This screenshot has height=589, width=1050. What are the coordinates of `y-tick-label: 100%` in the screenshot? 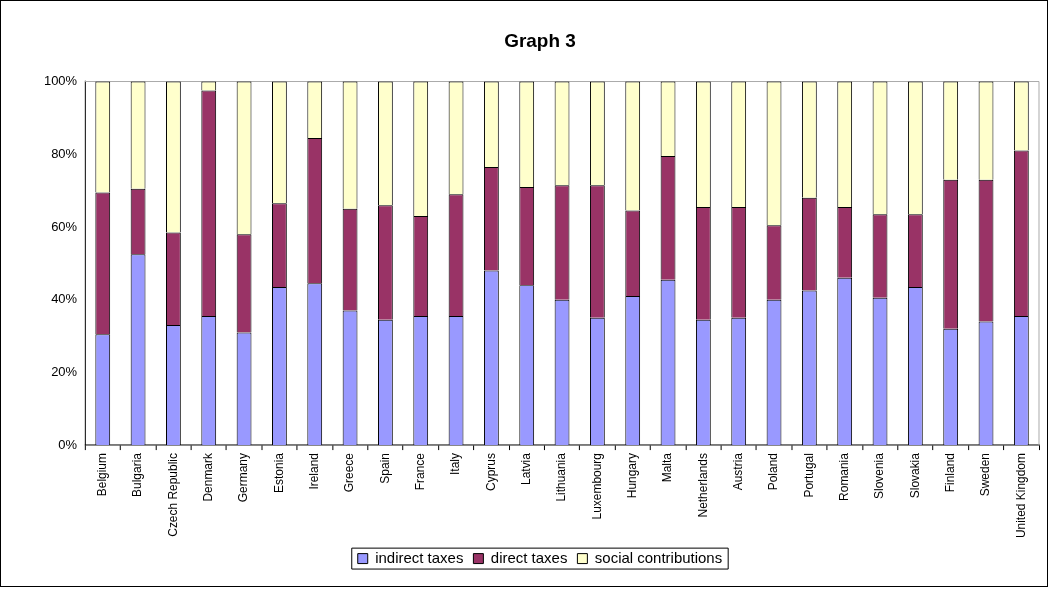 It's located at (60, 81).